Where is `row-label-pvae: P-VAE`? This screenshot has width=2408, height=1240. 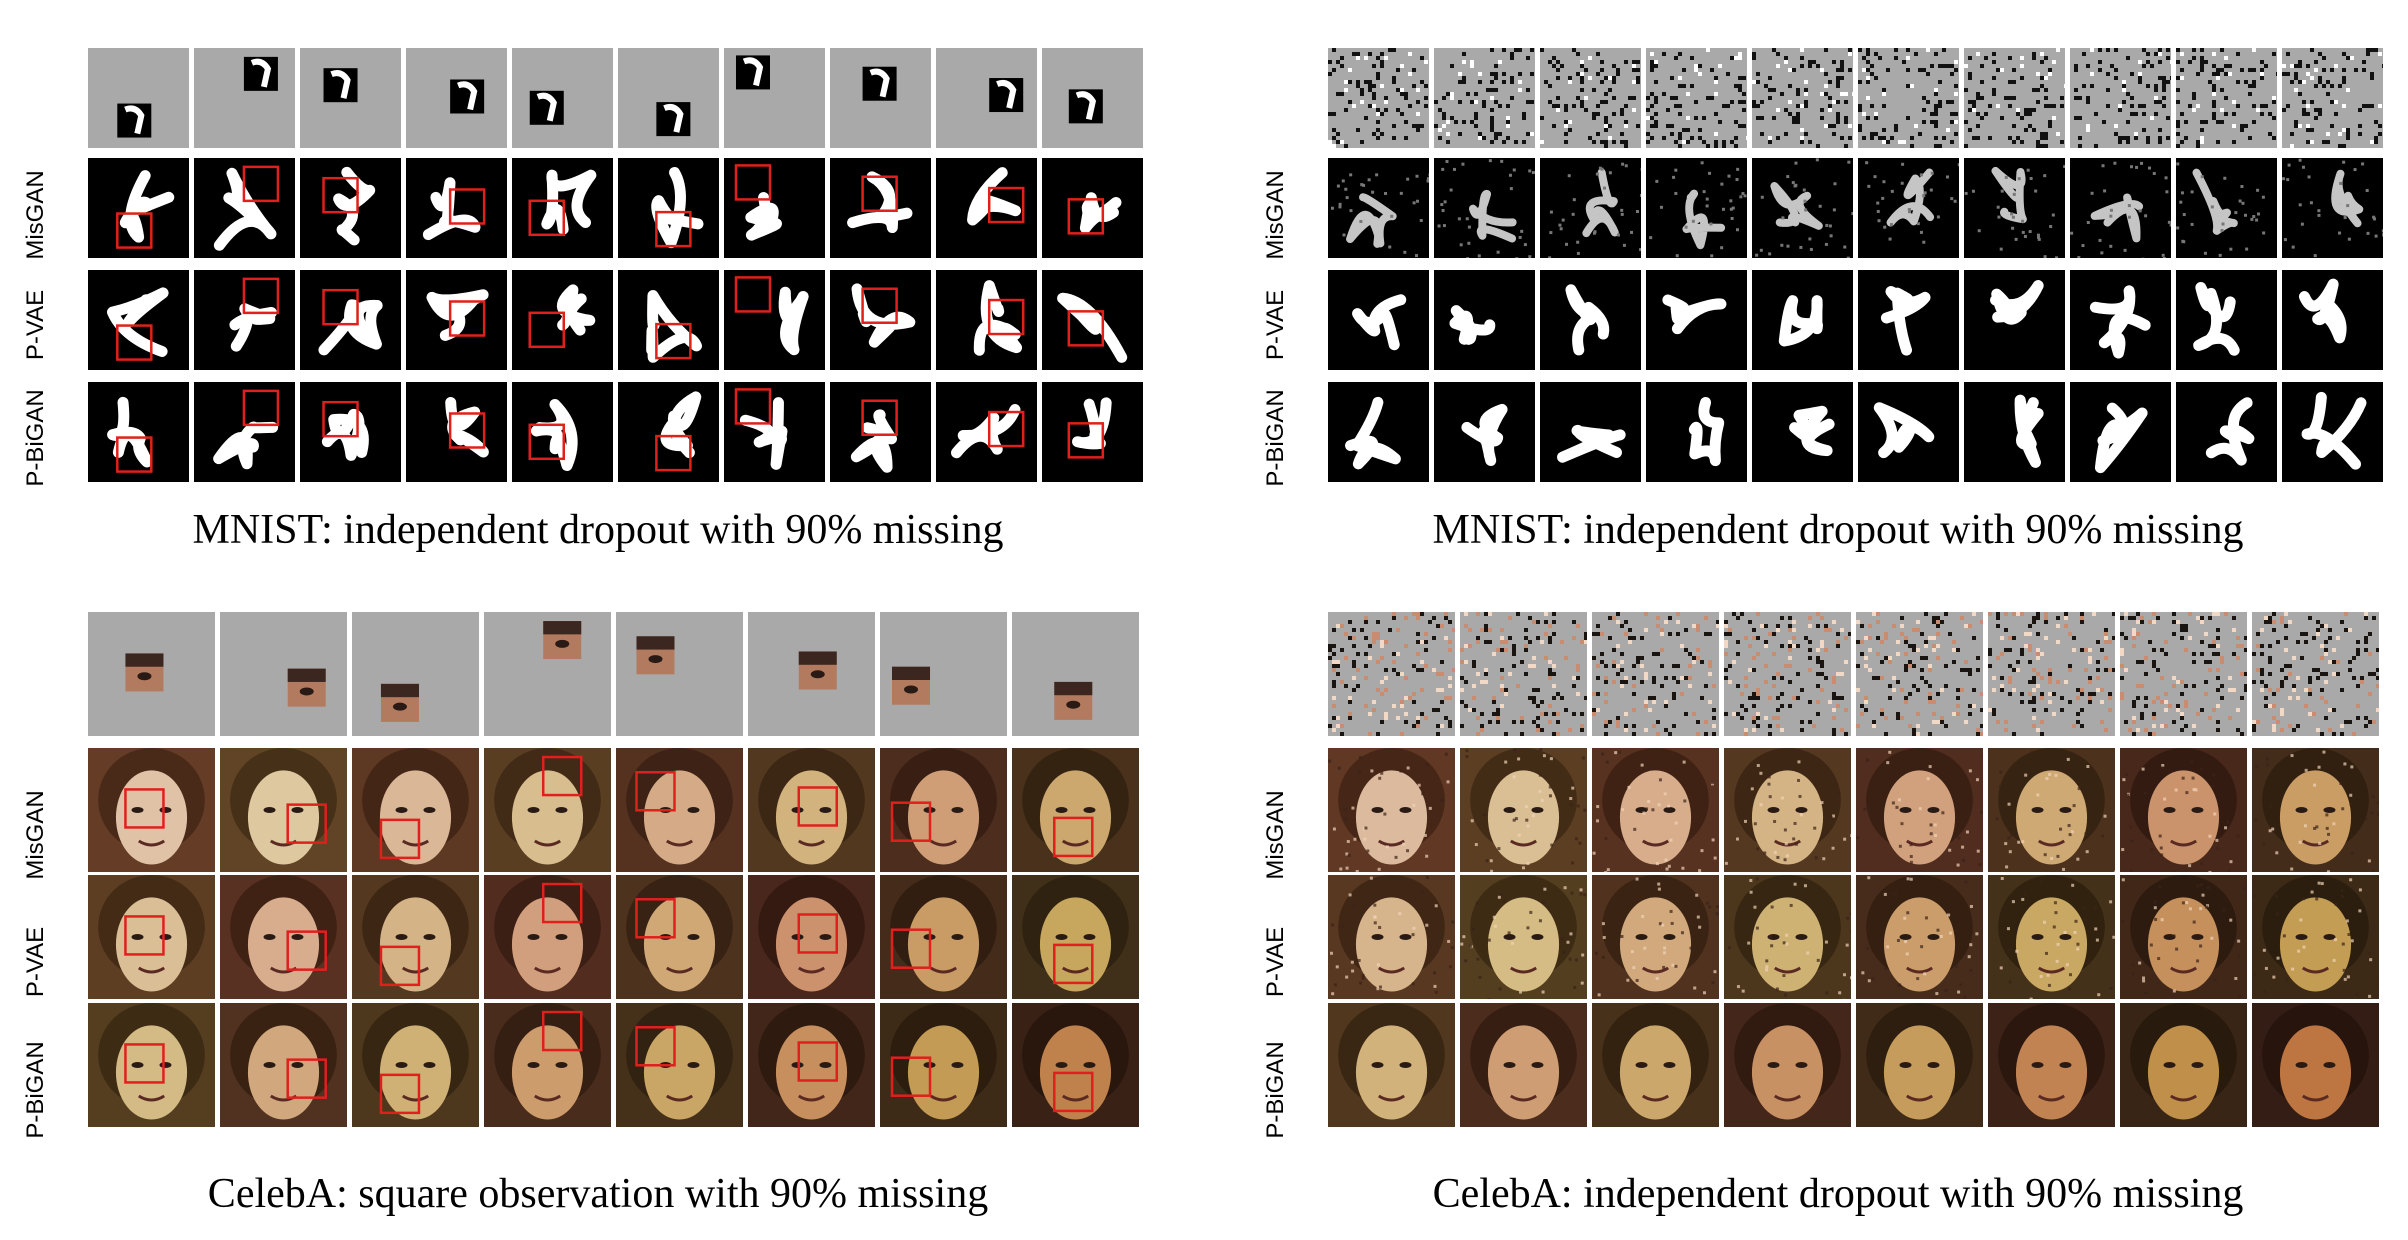
row-label-pvae: P-VAE is located at coordinates (35, 325).